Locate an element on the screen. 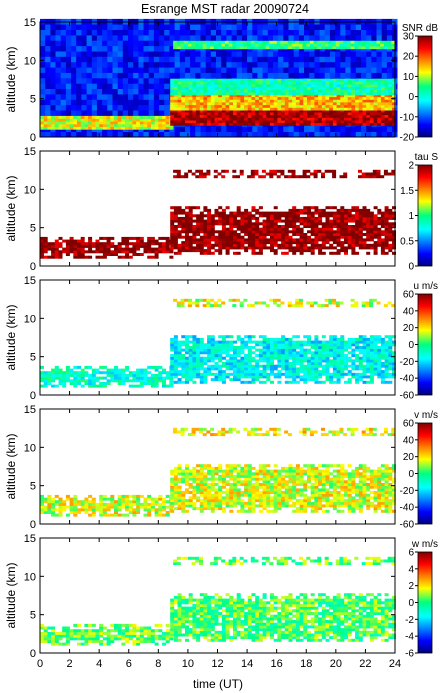 Image resolution: width=446 pixels, height=693 pixels. colorbar-tick-label: 1.5 is located at coordinates (407, 191).